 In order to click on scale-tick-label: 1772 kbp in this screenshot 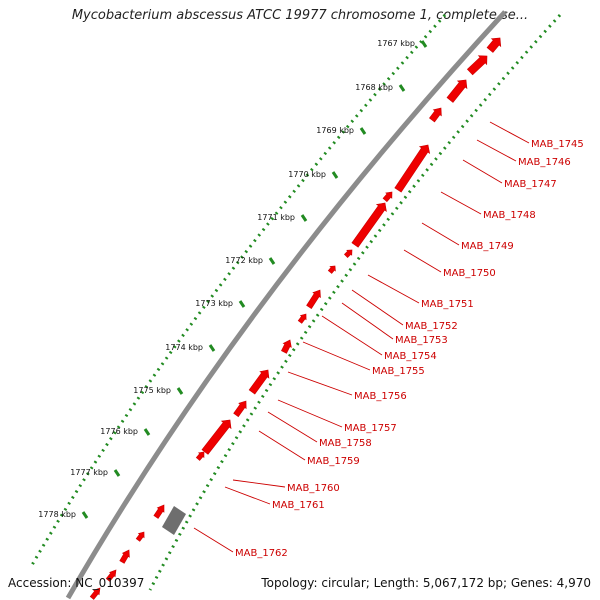, I will do `click(244, 260)`.